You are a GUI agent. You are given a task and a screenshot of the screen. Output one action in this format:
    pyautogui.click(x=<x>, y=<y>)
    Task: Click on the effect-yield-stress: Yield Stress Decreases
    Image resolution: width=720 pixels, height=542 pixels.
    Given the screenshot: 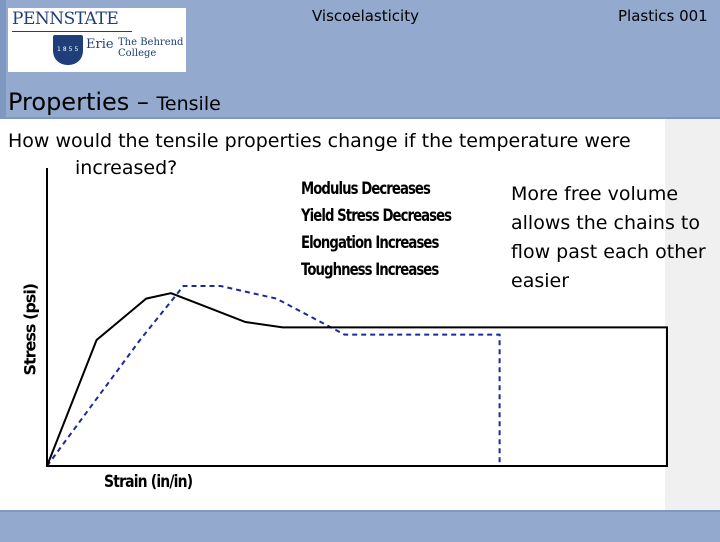 What is the action you would take?
    pyautogui.click(x=376, y=216)
    